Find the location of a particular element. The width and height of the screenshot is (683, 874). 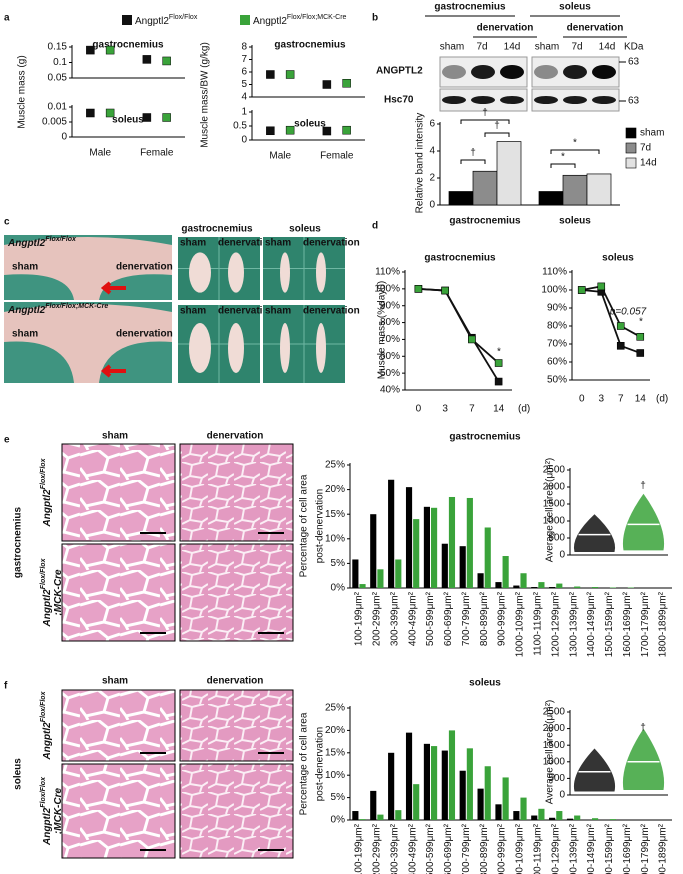

x-tick-label: 700-799μm² is located at coordinates (466, 848).